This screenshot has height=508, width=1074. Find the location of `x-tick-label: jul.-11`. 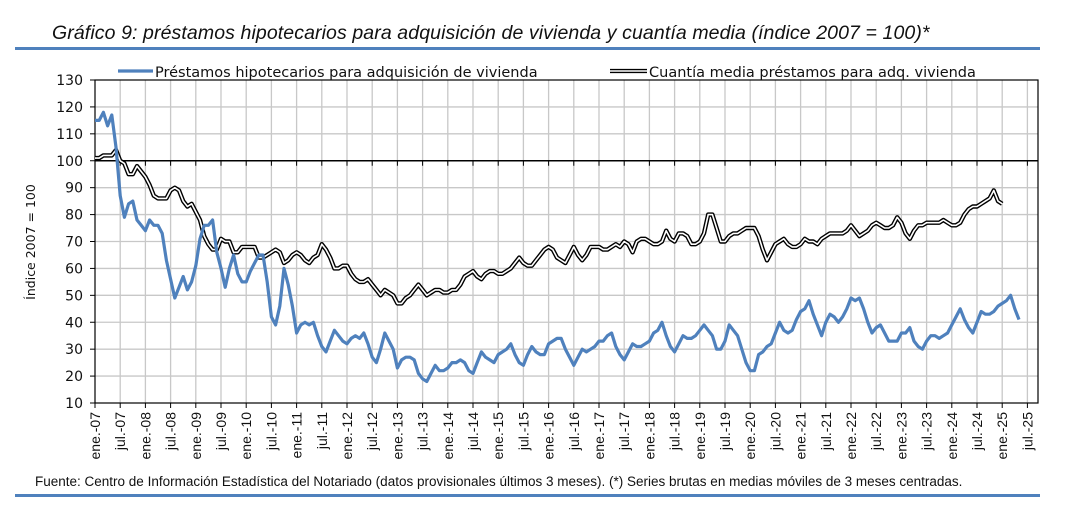

x-tick-label: jul.-11 is located at coordinates (322, 431).